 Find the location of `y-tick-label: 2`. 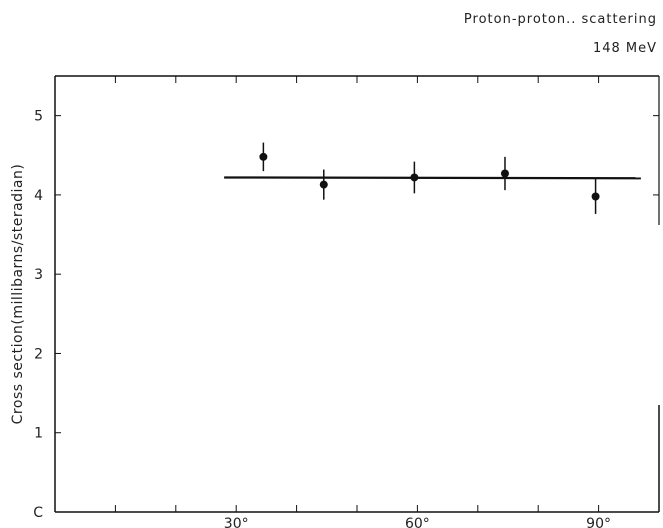

y-tick-label: 2 is located at coordinates (38, 354).